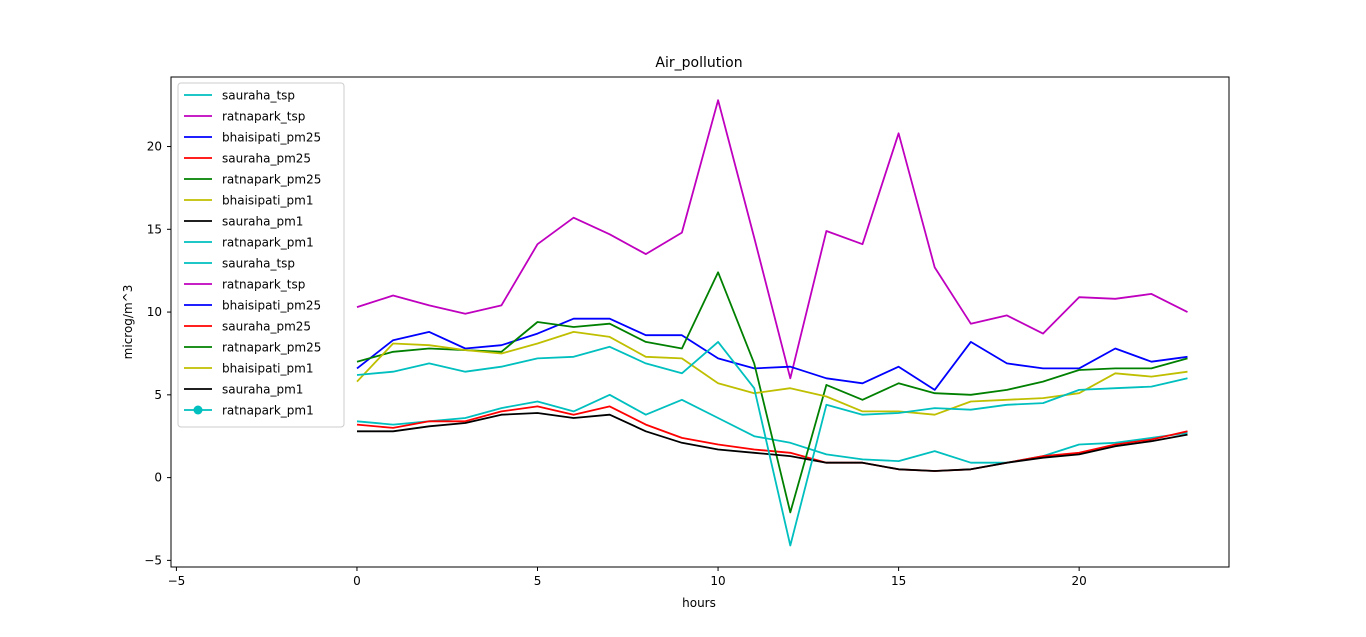 Image resolution: width=1366 pixels, height=637 pixels. I want to click on series-line-sauraha_pm25, so click(772, 438).